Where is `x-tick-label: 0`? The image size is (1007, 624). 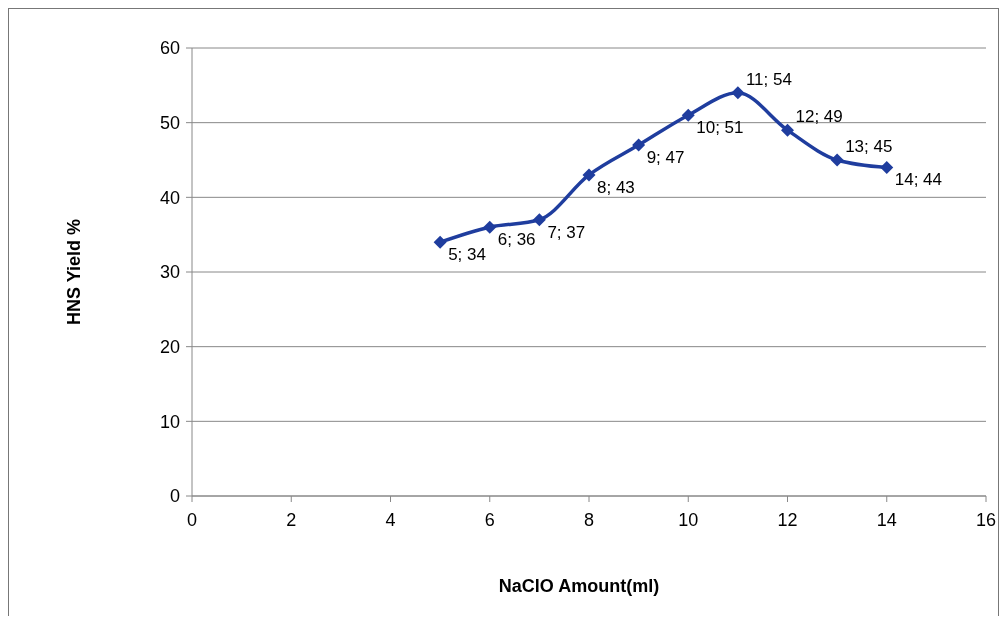
x-tick-label: 0 is located at coordinates (192, 520).